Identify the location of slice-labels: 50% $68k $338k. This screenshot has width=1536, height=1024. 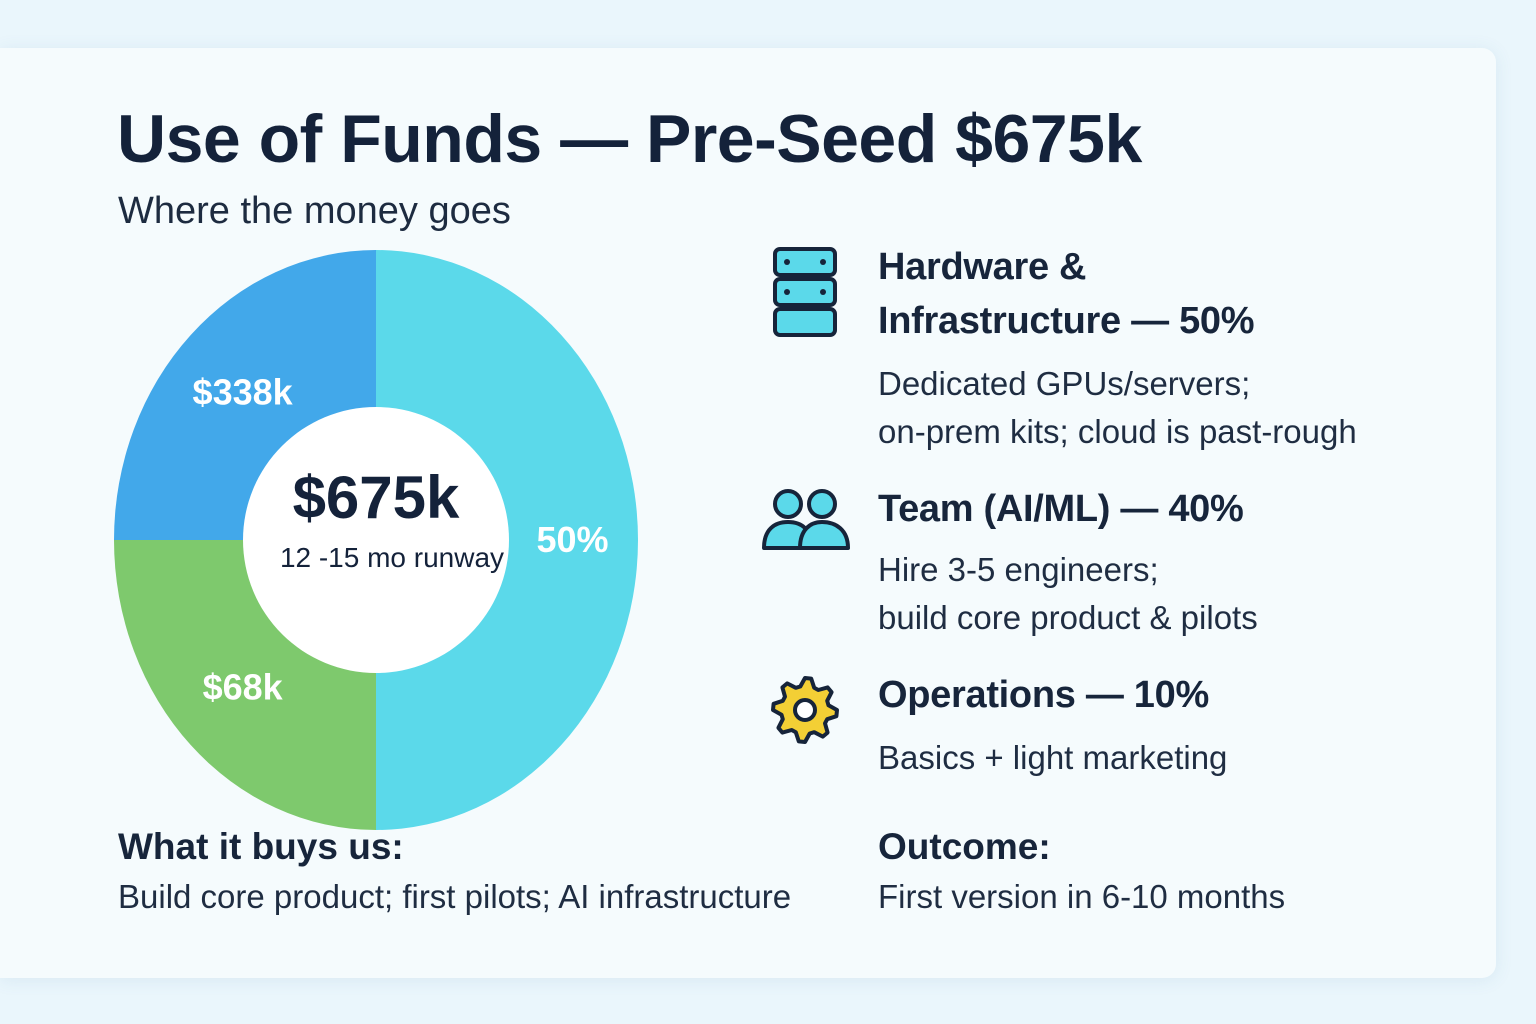
(401, 539).